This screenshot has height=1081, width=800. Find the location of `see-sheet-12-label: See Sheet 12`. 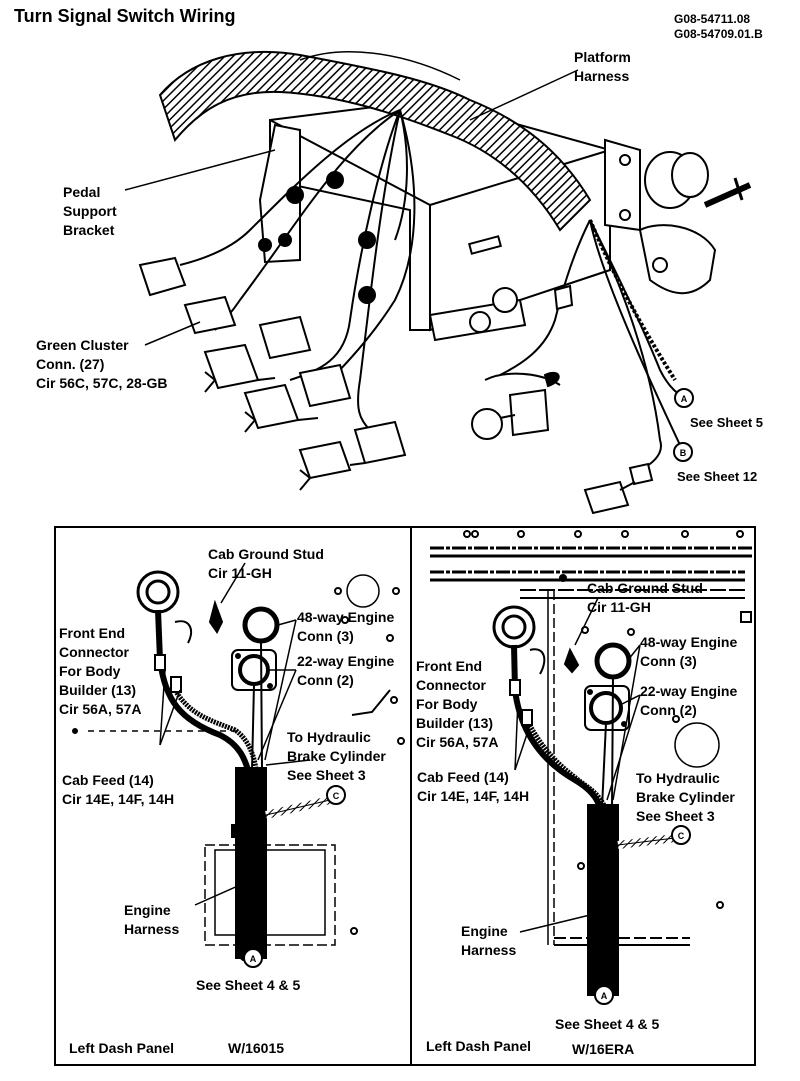

see-sheet-12-label: See Sheet 12 is located at coordinates (717, 476).